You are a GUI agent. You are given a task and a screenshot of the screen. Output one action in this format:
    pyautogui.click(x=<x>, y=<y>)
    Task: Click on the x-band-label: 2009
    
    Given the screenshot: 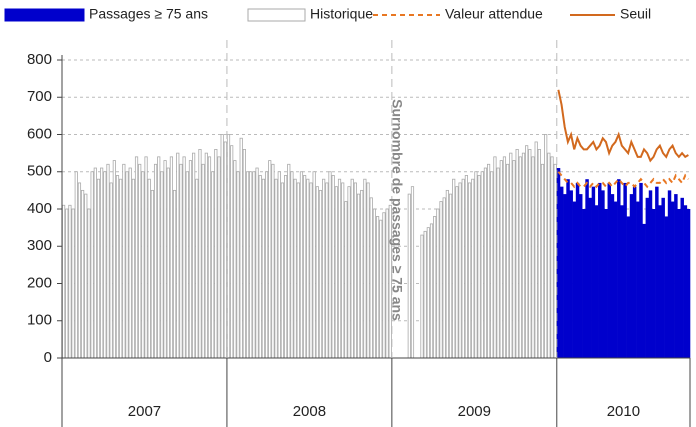 What is the action you would take?
    pyautogui.click(x=474, y=411)
    